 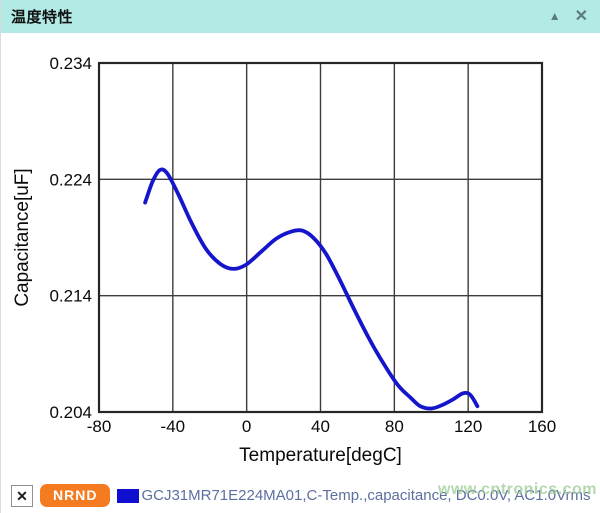 What do you see at coordinates (394, 426) in the screenshot?
I see `x-tick-label: 80` at bounding box center [394, 426].